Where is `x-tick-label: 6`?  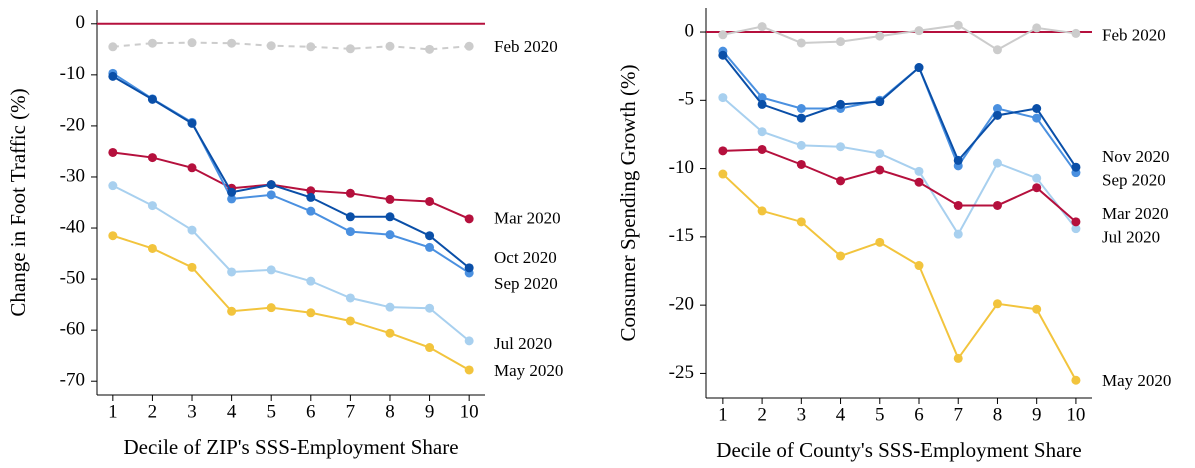
x-tick-label: 6 is located at coordinates (919, 414).